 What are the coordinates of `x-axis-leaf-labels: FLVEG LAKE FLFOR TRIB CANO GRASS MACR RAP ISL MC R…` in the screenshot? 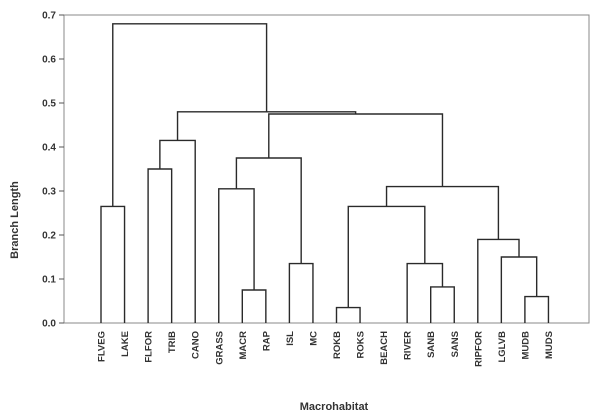 It's located at (326, 348).